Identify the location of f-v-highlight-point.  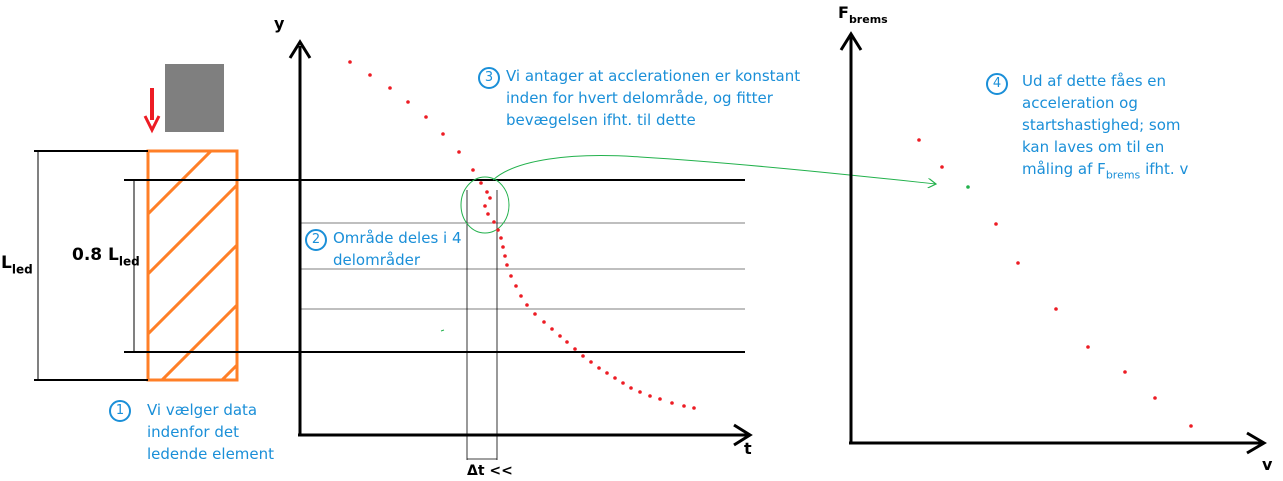
(968, 187).